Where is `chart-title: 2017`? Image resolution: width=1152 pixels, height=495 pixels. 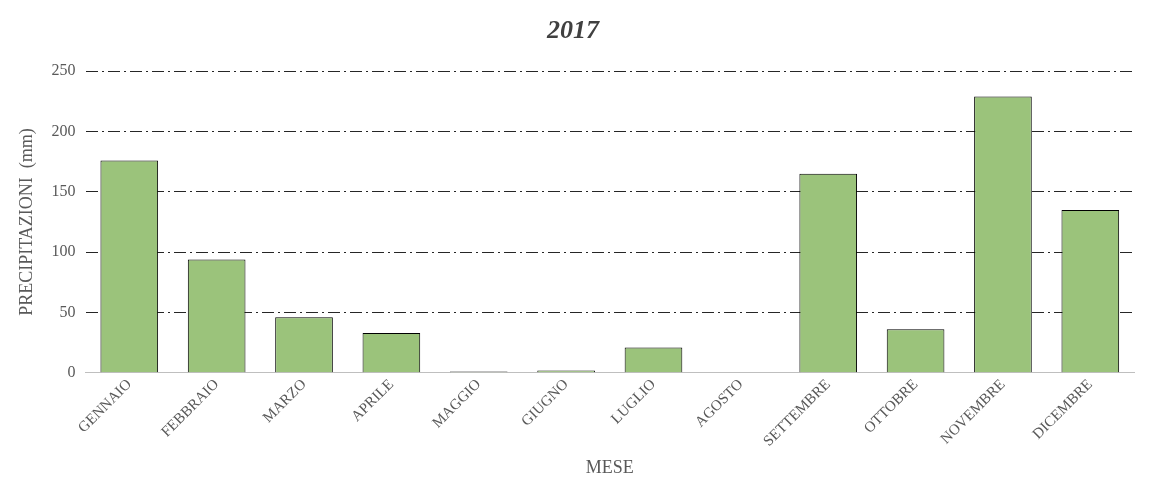 chart-title: 2017 is located at coordinates (573, 30).